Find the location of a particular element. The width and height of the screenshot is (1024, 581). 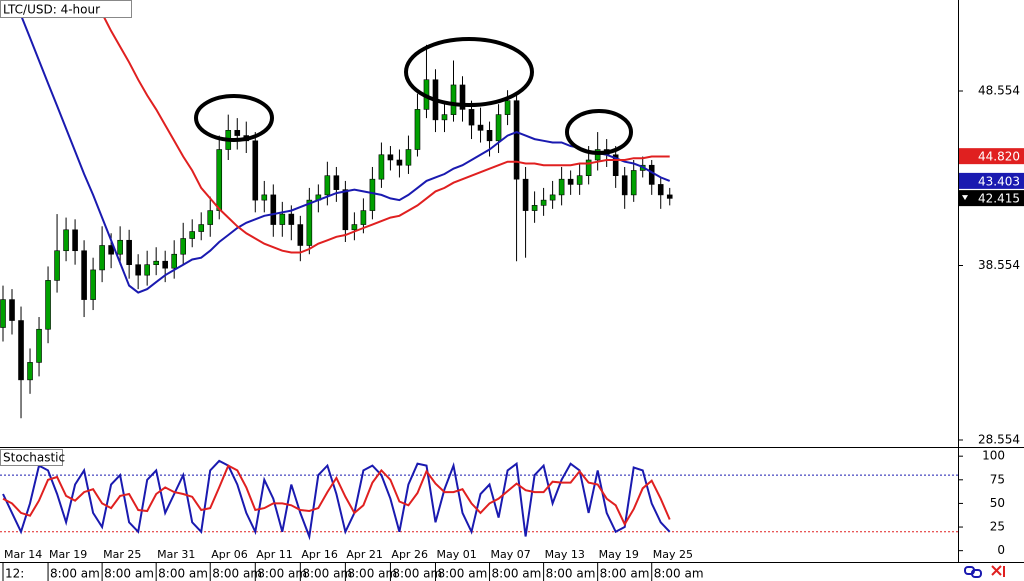

x-tick-label: May 19 is located at coordinates (619, 554).